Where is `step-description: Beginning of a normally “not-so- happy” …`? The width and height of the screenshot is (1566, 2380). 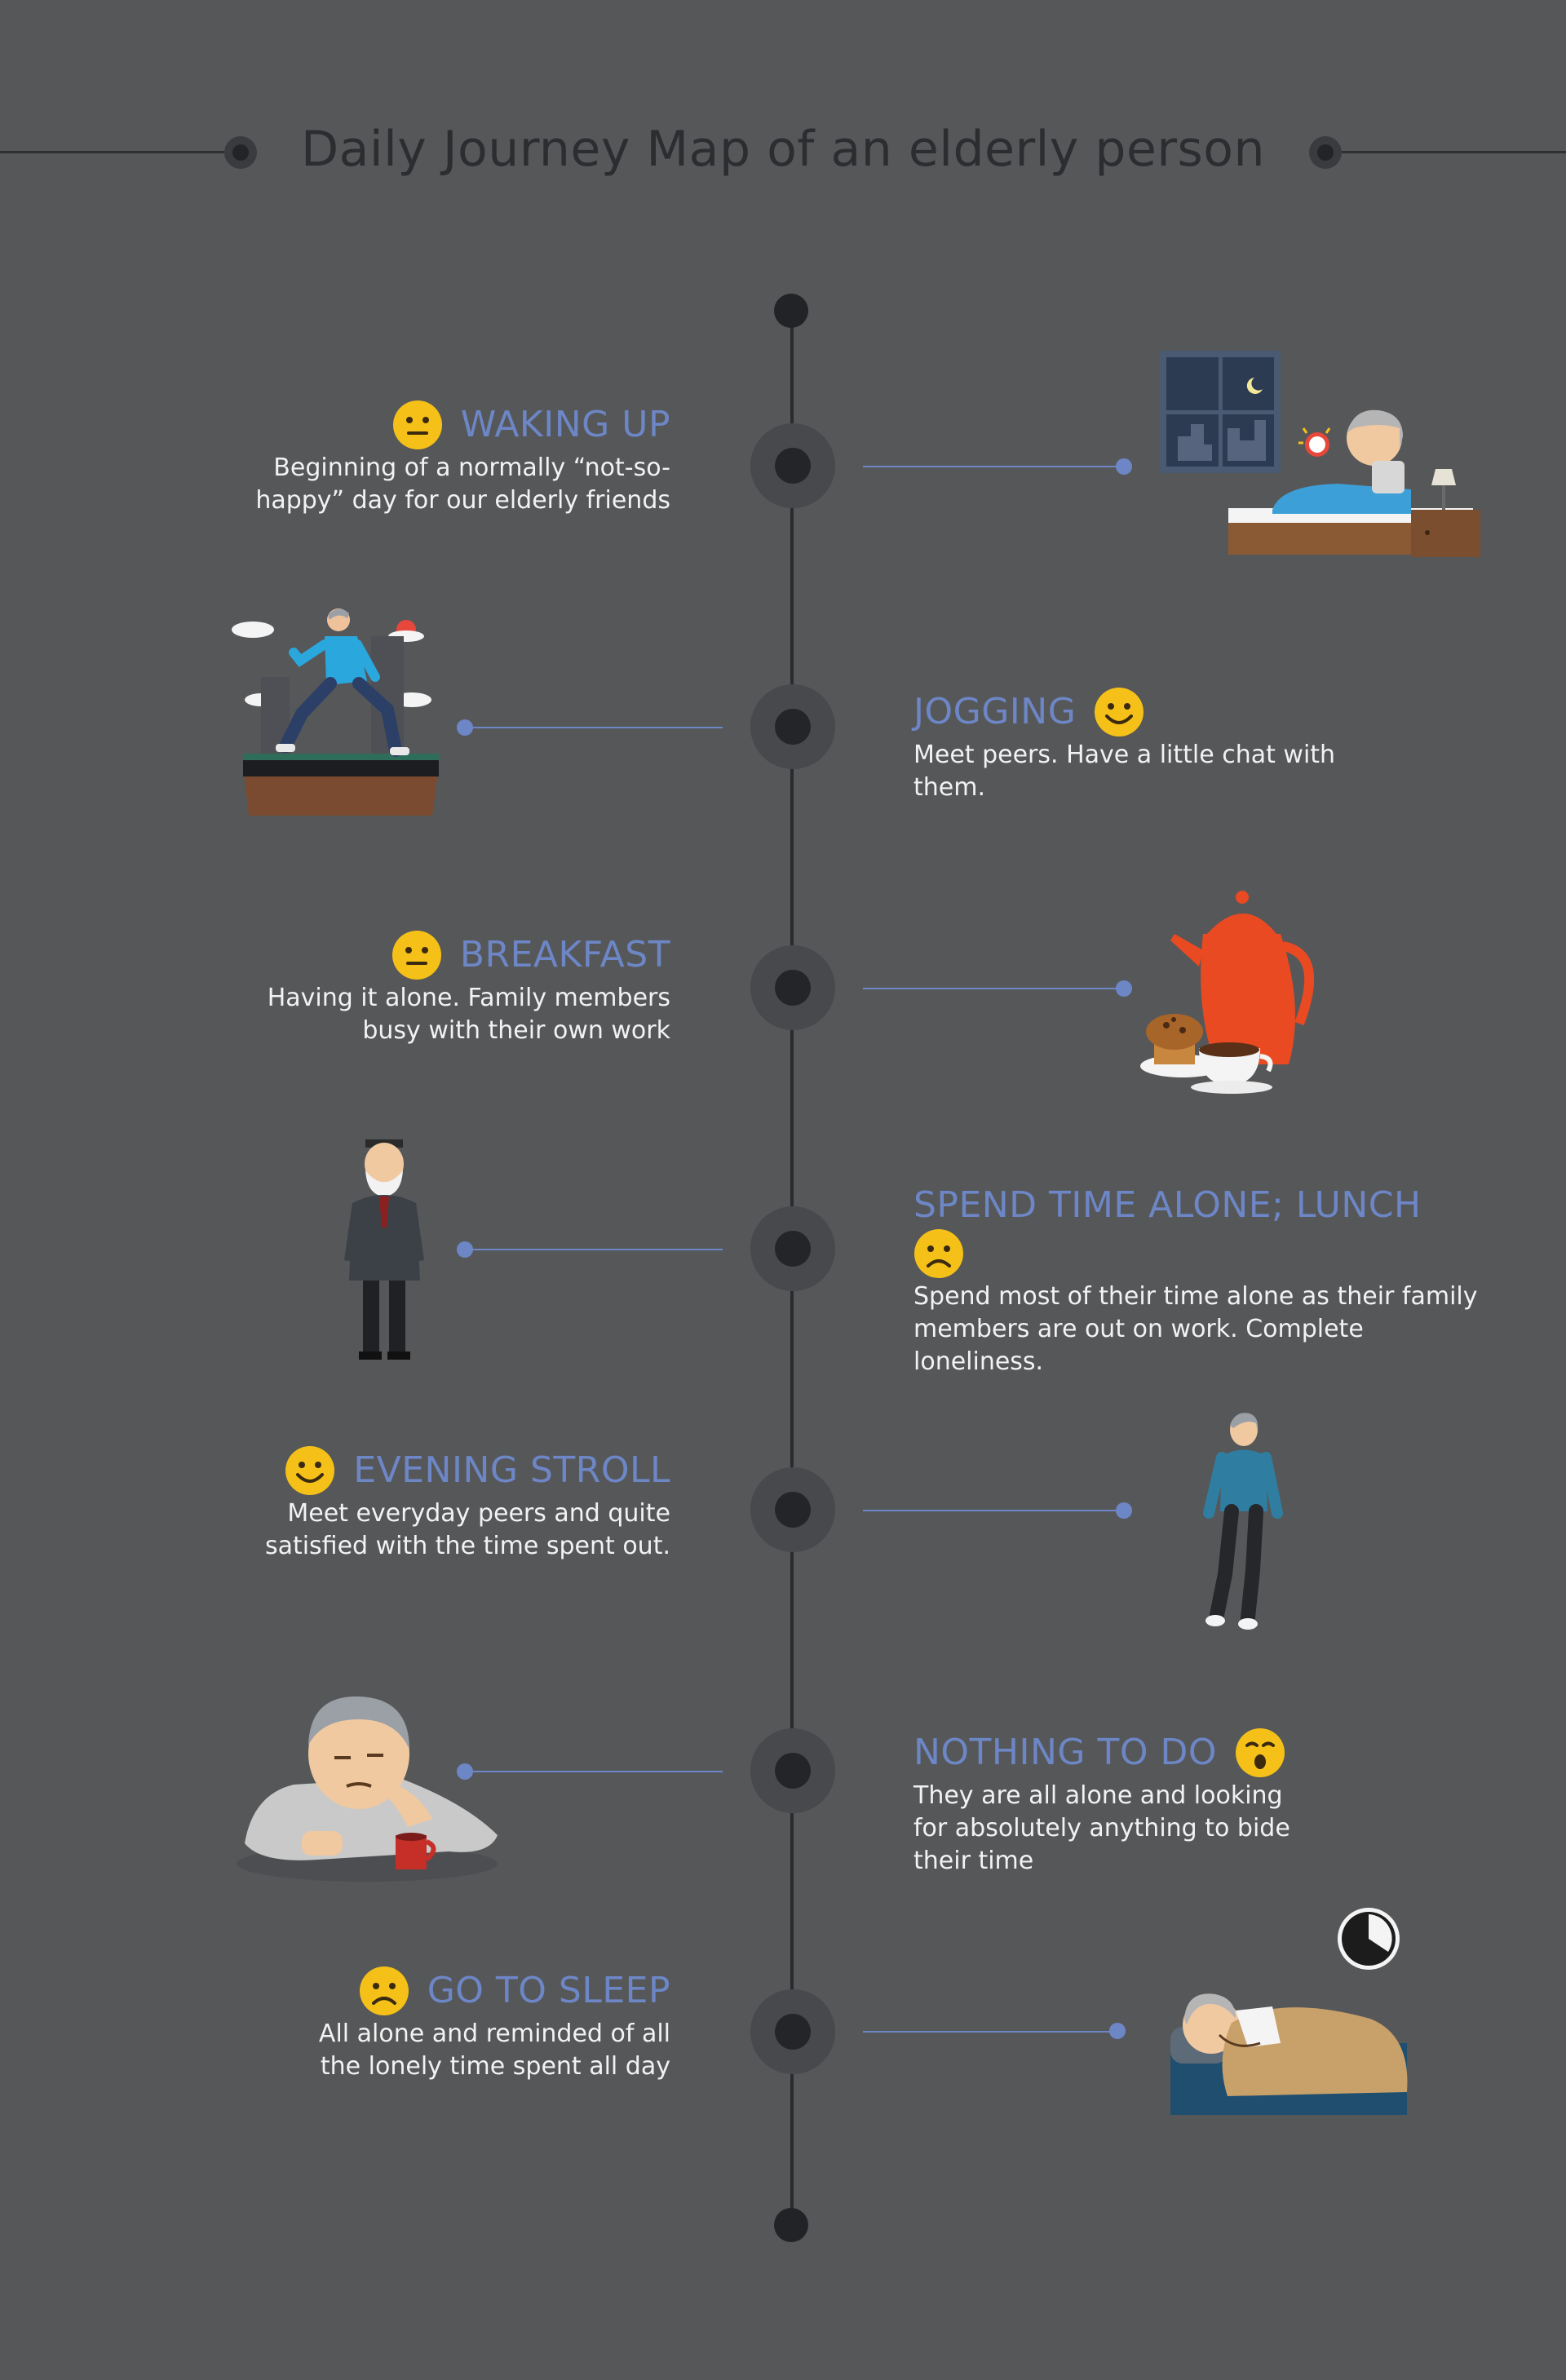 step-description: Beginning of a normally “not-so- happy” … is located at coordinates (442, 485).